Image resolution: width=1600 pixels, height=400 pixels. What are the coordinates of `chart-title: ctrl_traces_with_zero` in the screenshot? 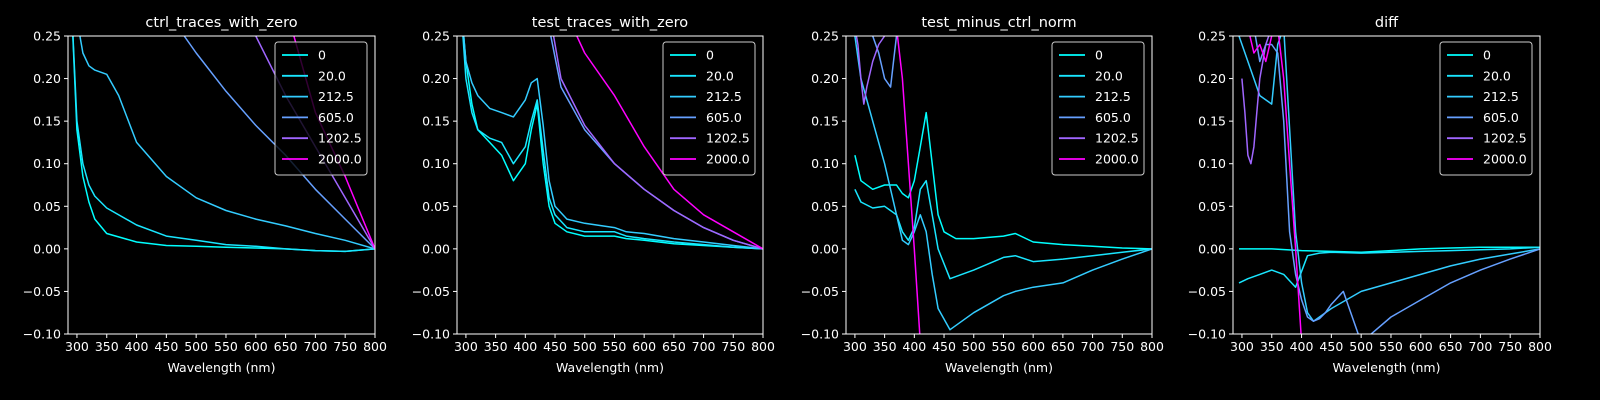 It's located at (221, 23).